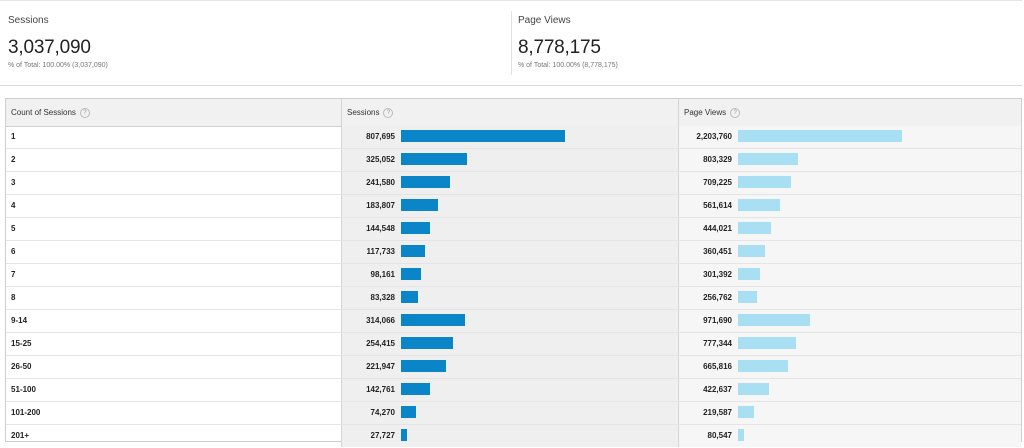 This screenshot has height=448, width=1024. I want to click on count-of-sessions-cell: 1, so click(173, 137).